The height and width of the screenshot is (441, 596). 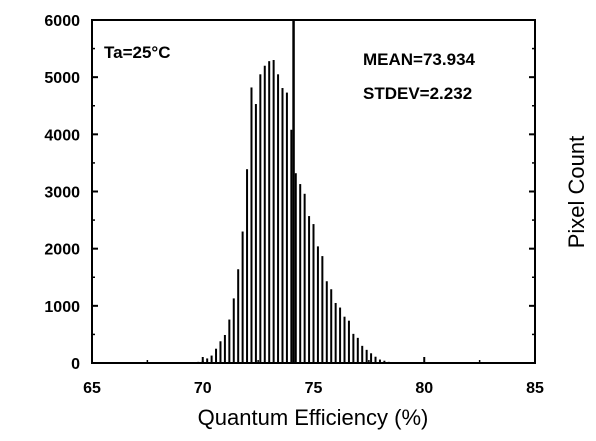 I want to click on temperature-annotation: Ta=25°C, so click(x=137, y=52).